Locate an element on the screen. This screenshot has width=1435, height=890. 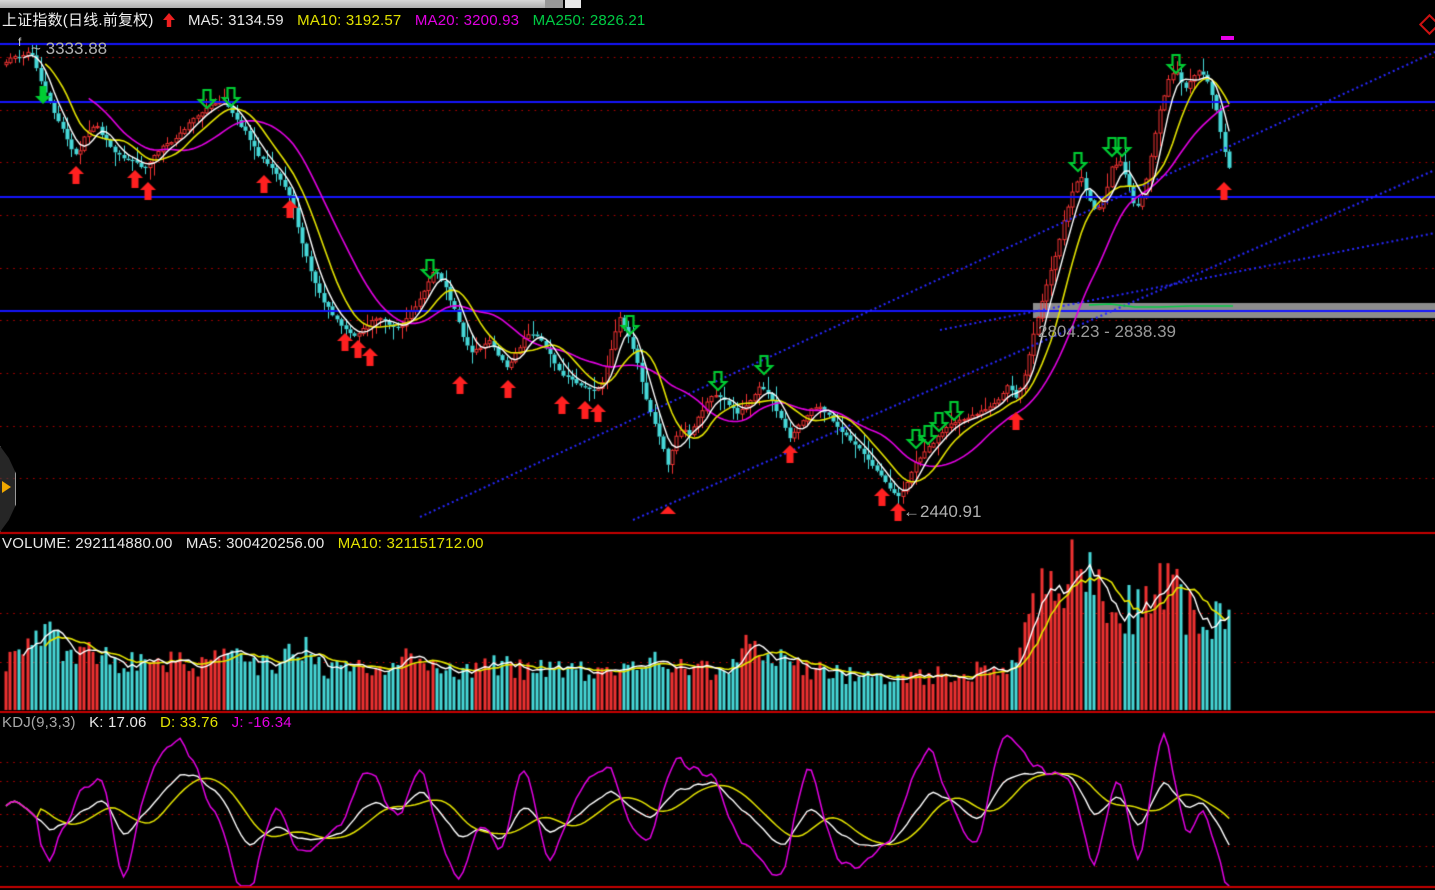
marked-low-label: ←2440.91 is located at coordinates (942, 511).